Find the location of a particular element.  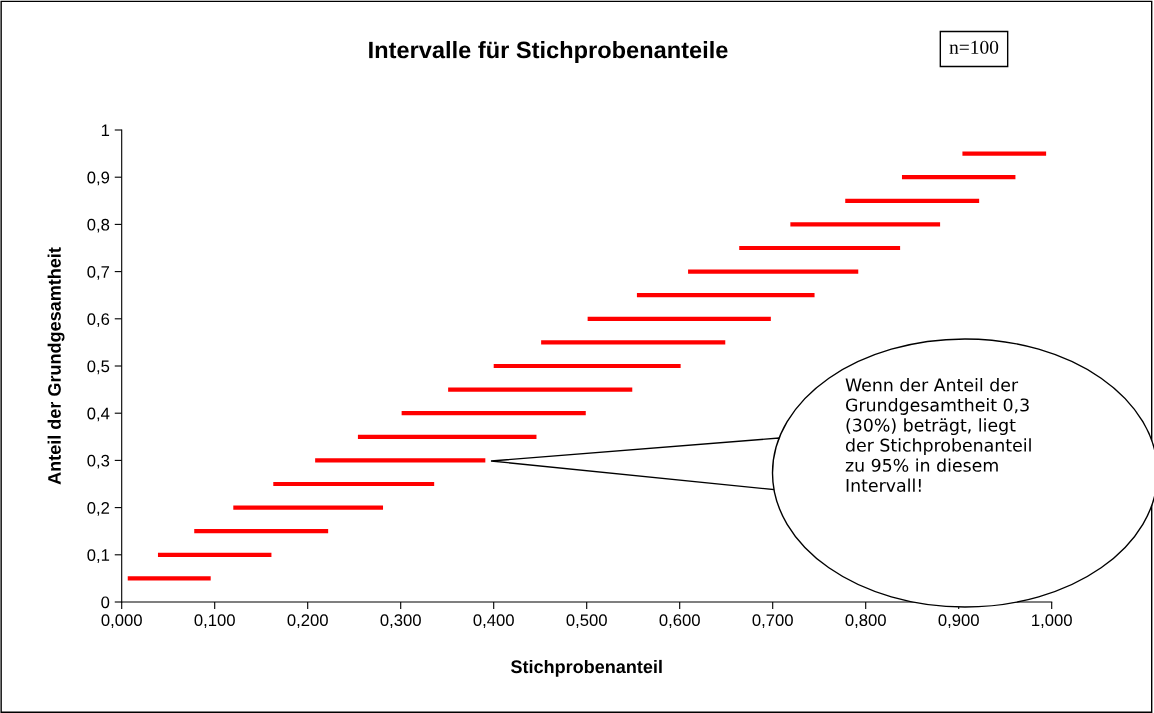

y-tick-label: 0,4 is located at coordinates (98, 414).